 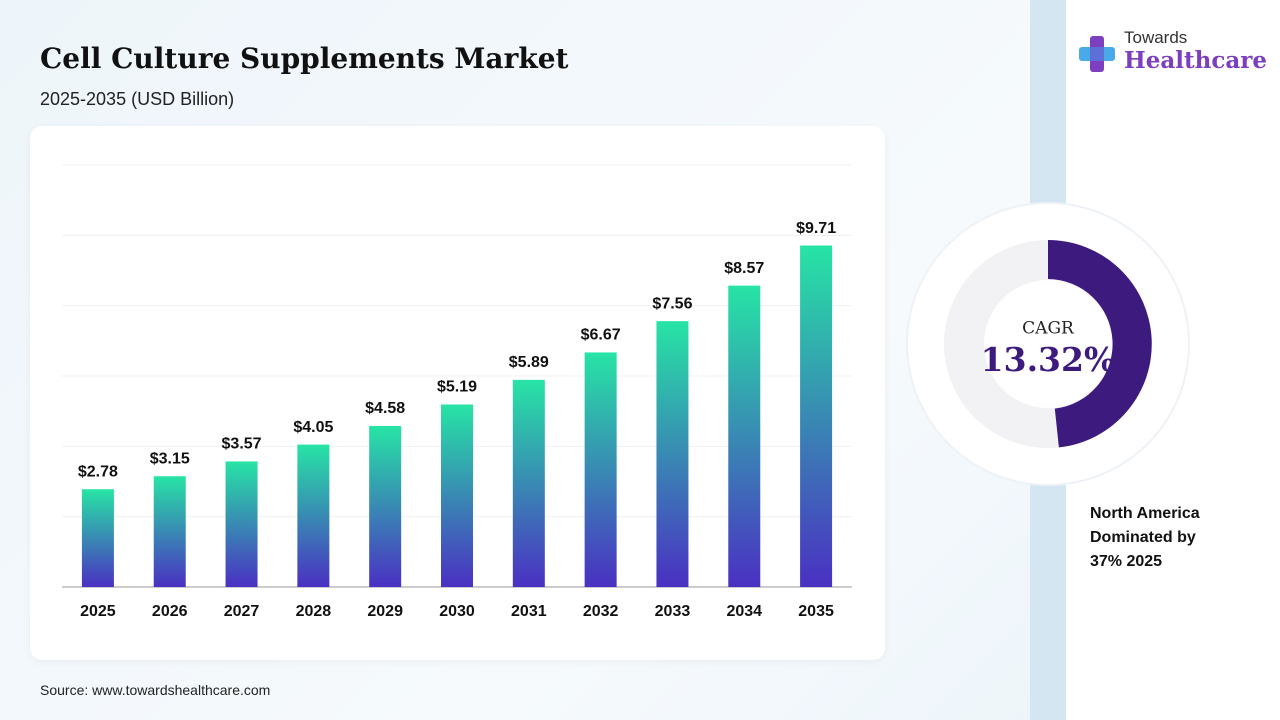 I want to click on source: Source: www.towardshealthcare.com, so click(x=155, y=690).